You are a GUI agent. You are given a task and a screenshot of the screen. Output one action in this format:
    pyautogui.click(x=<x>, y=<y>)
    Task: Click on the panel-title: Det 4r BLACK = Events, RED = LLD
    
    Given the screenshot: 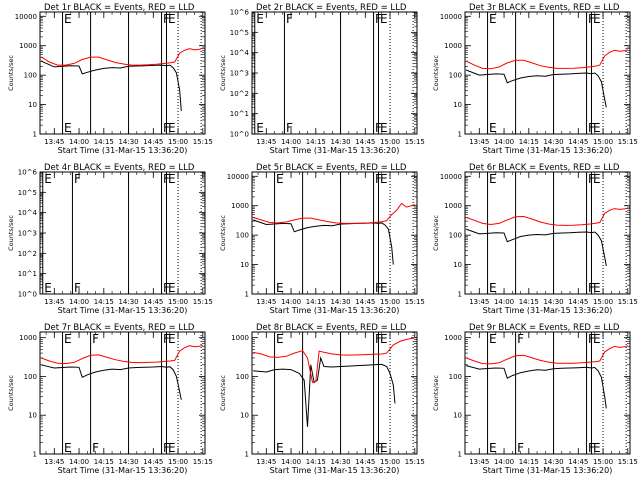 What is the action you would take?
    pyautogui.click(x=119, y=168)
    